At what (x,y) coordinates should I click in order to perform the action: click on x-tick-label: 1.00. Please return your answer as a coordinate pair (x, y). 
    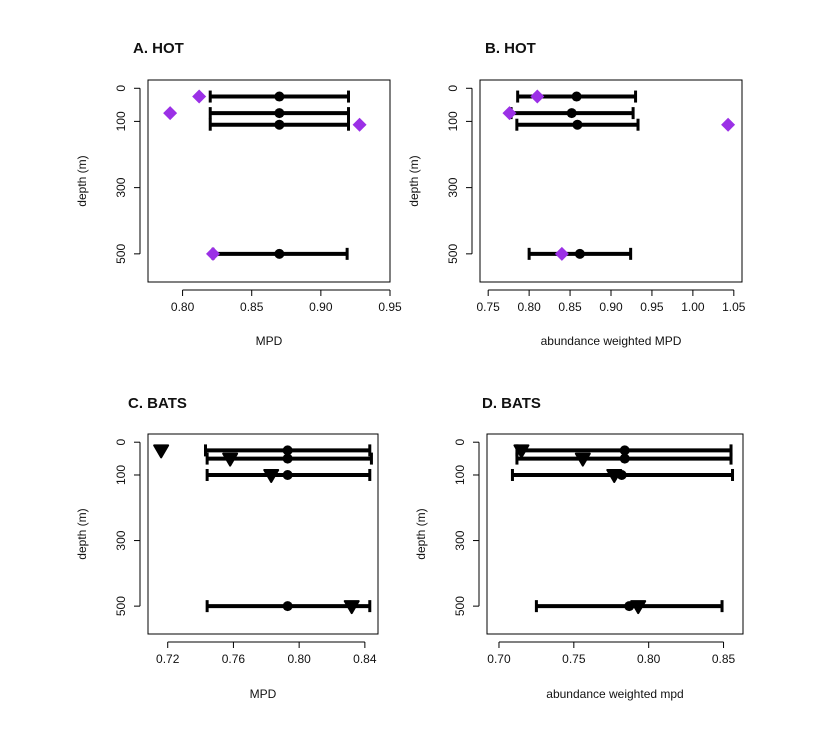
    Looking at the image, I should click on (693, 307).